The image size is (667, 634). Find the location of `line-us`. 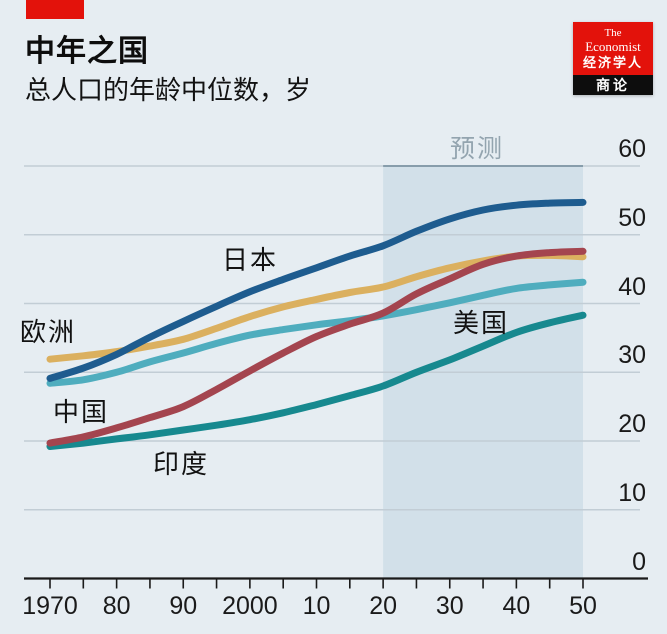

line-us is located at coordinates (316, 332).